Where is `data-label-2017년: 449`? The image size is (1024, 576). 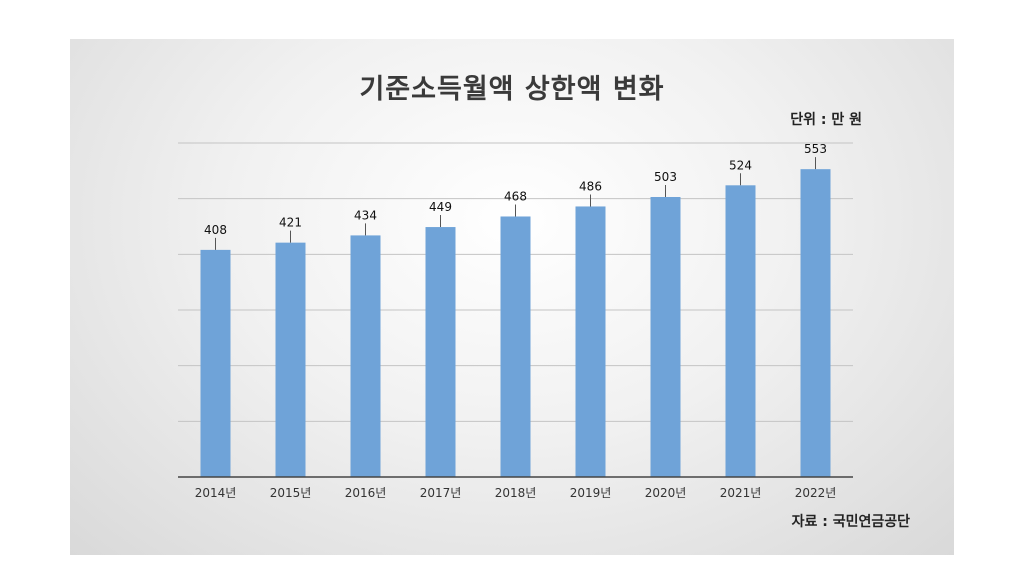
data-label-2017년: 449 is located at coordinates (440, 207).